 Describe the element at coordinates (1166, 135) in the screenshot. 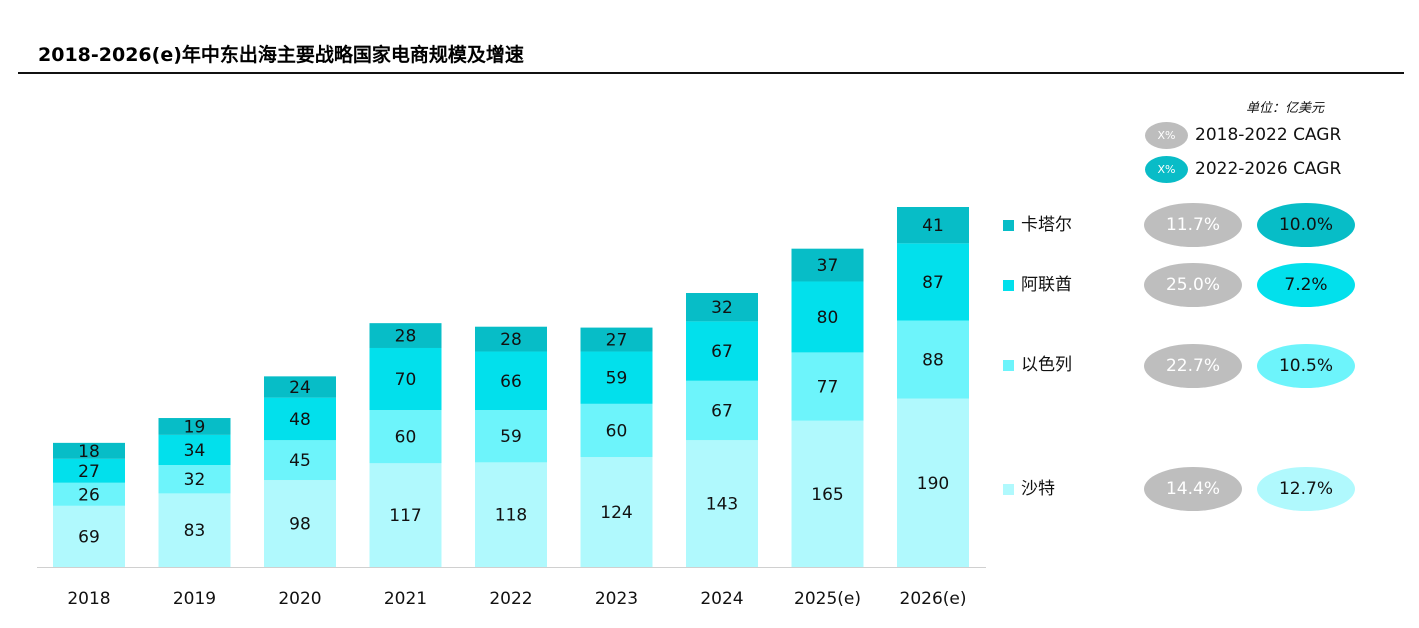

I see `cagr-legend-marker-grey: X%` at that location.